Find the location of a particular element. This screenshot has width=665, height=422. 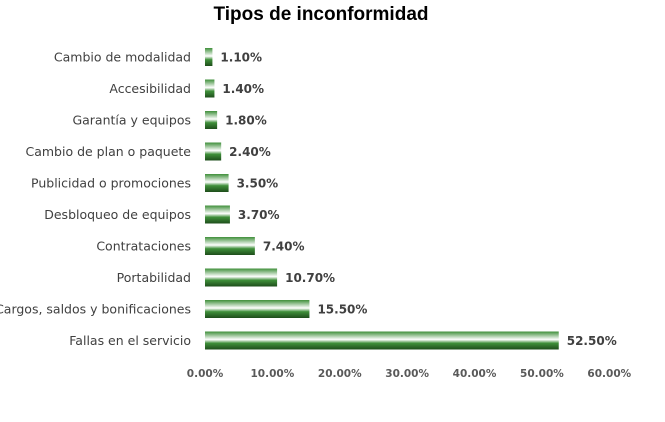

data-label: 3.70% is located at coordinates (259, 215).